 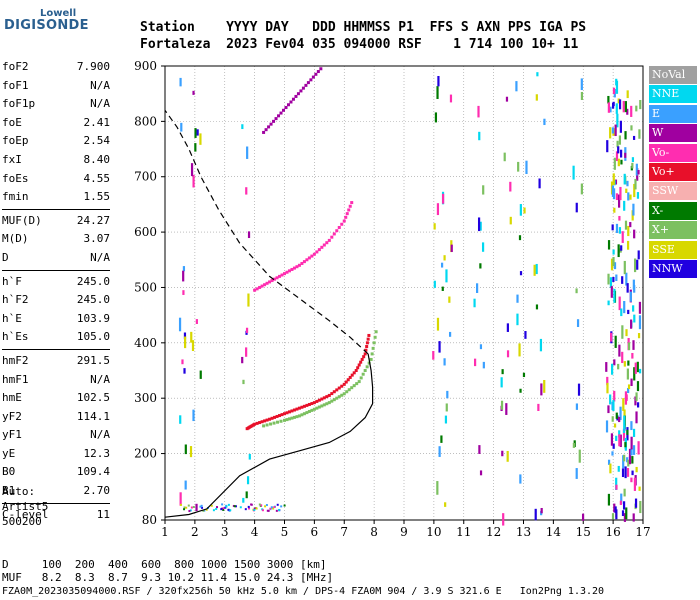 What do you see at coordinates (15, 141) in the screenshot?
I see `param-name: foEp` at bounding box center [15, 141].